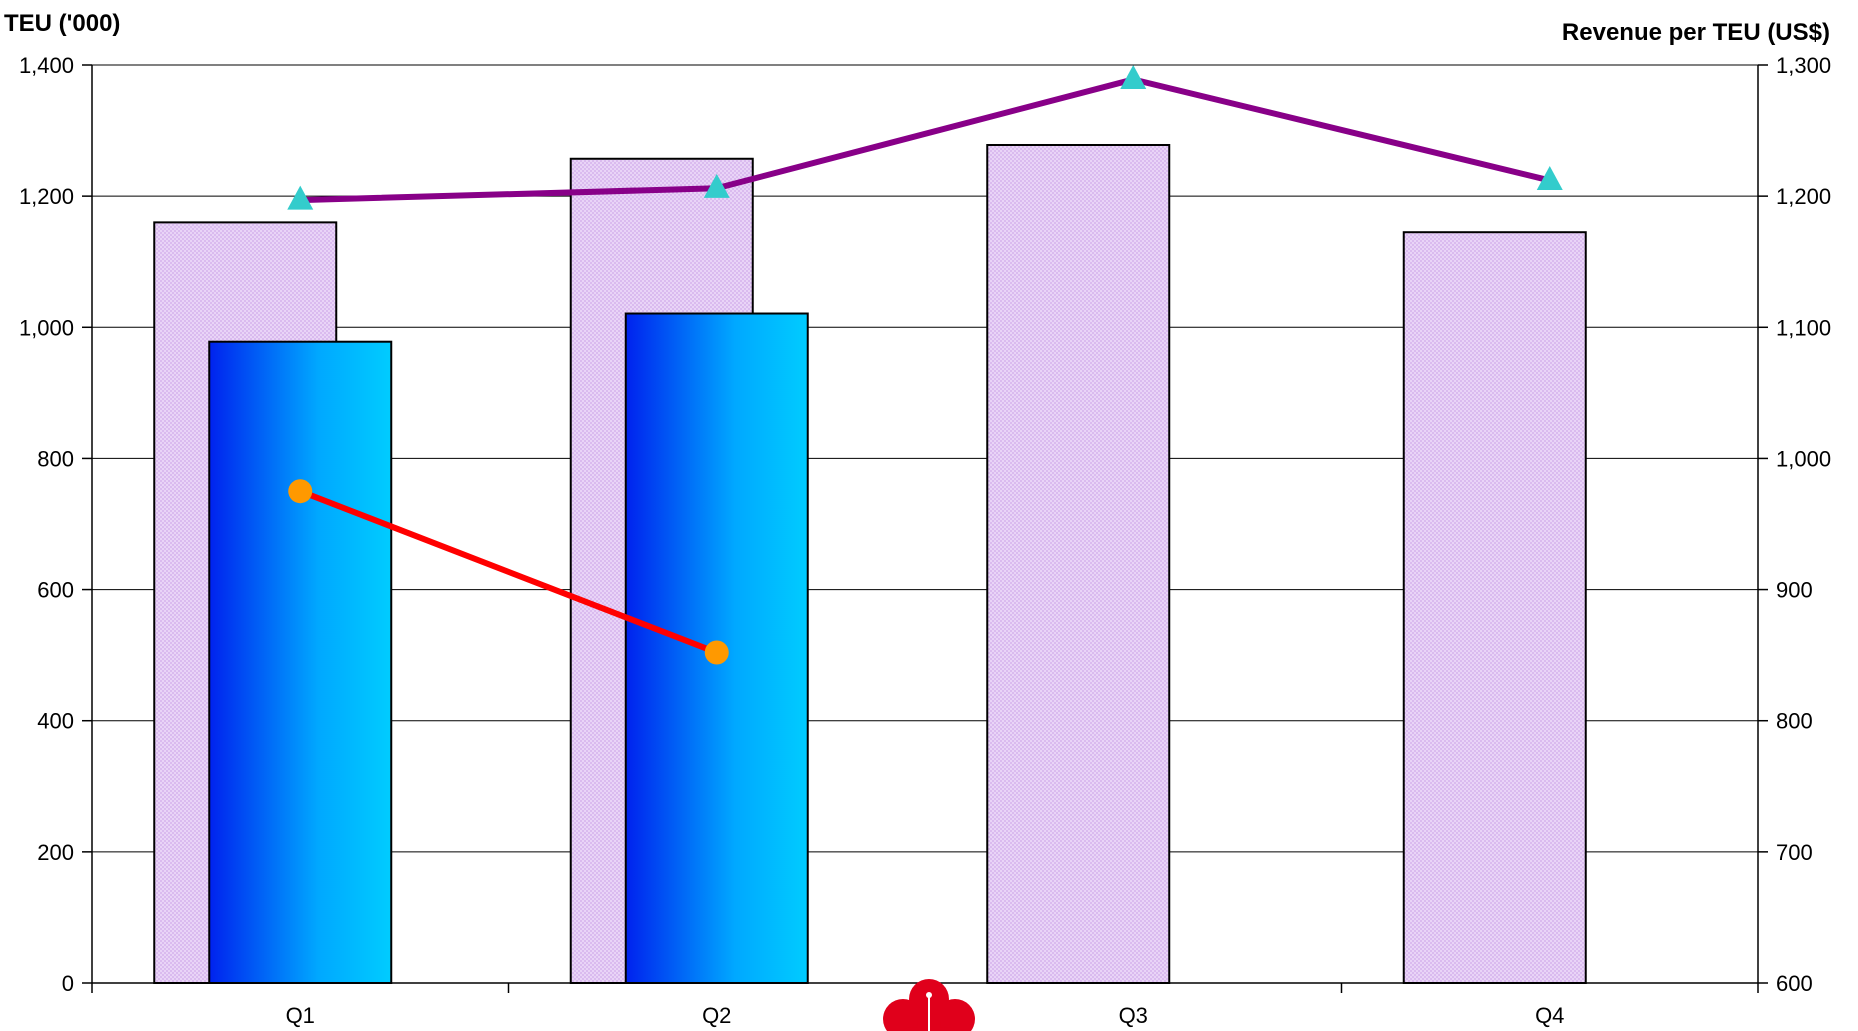  What do you see at coordinates (1696, 32) in the screenshot?
I see `y2-axis-title: Revenue per TEU (US$)` at bounding box center [1696, 32].